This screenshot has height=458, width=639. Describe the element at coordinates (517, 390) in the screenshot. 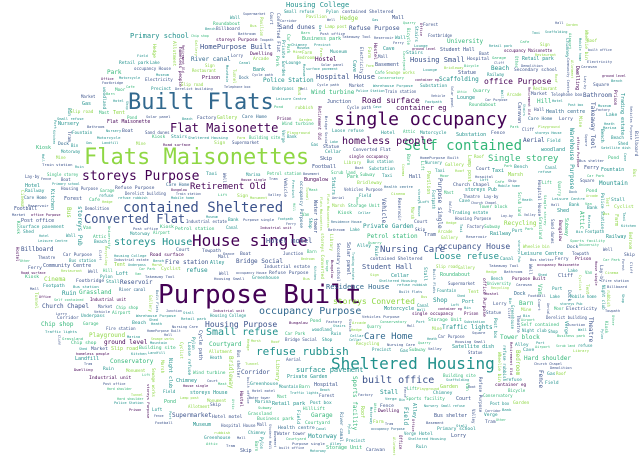

I see `cloud-word: Bicycle` at that location.